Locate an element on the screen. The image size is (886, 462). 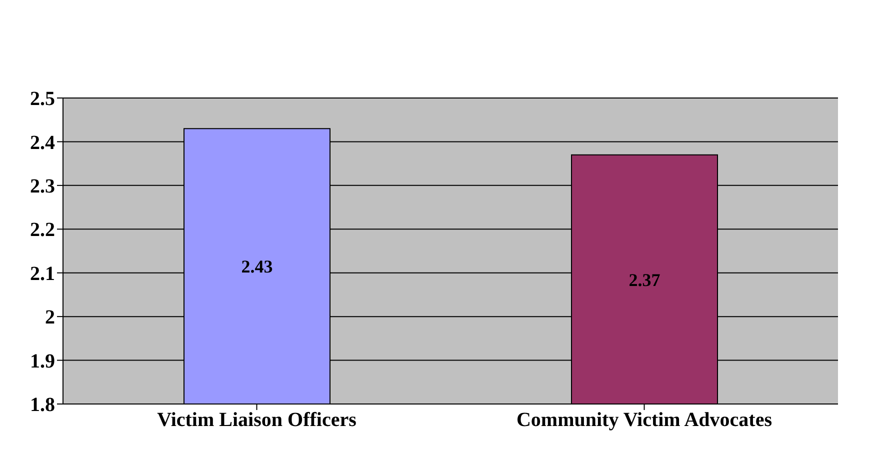
y-tick-label: 2 is located at coordinates (50, 317).